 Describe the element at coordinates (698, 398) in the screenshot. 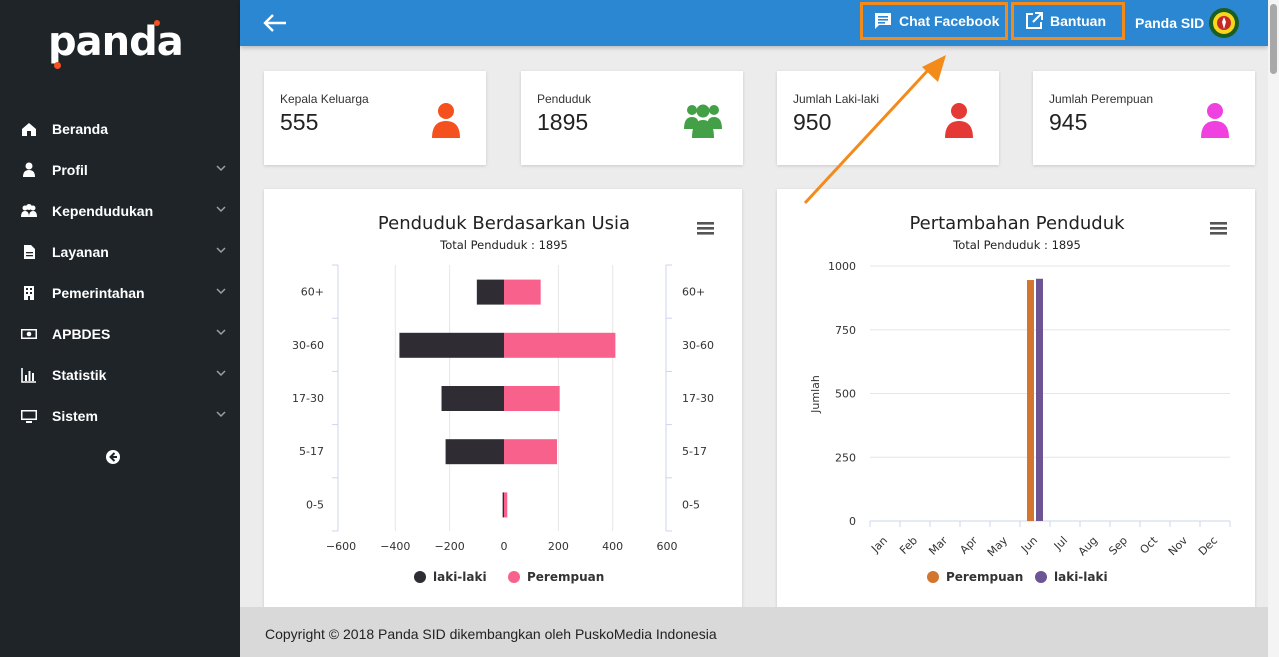

I see `category-label-right: 17-30` at that location.